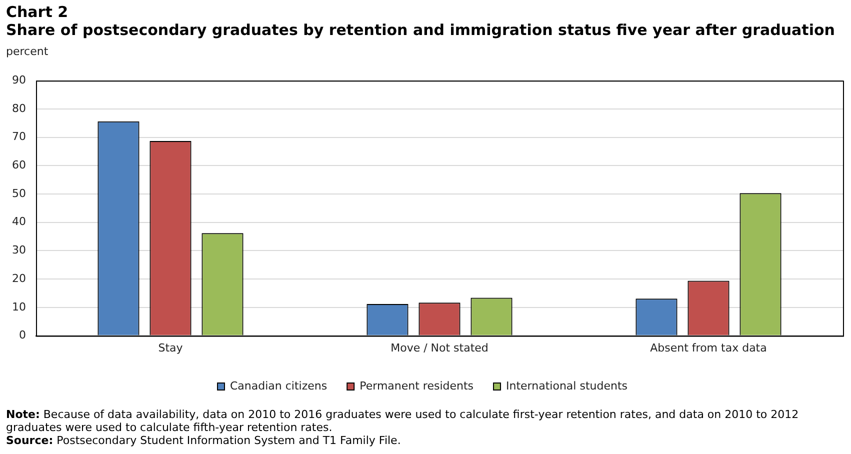 The image size is (851, 454). I want to click on y-tick-label: 70, so click(19, 137).